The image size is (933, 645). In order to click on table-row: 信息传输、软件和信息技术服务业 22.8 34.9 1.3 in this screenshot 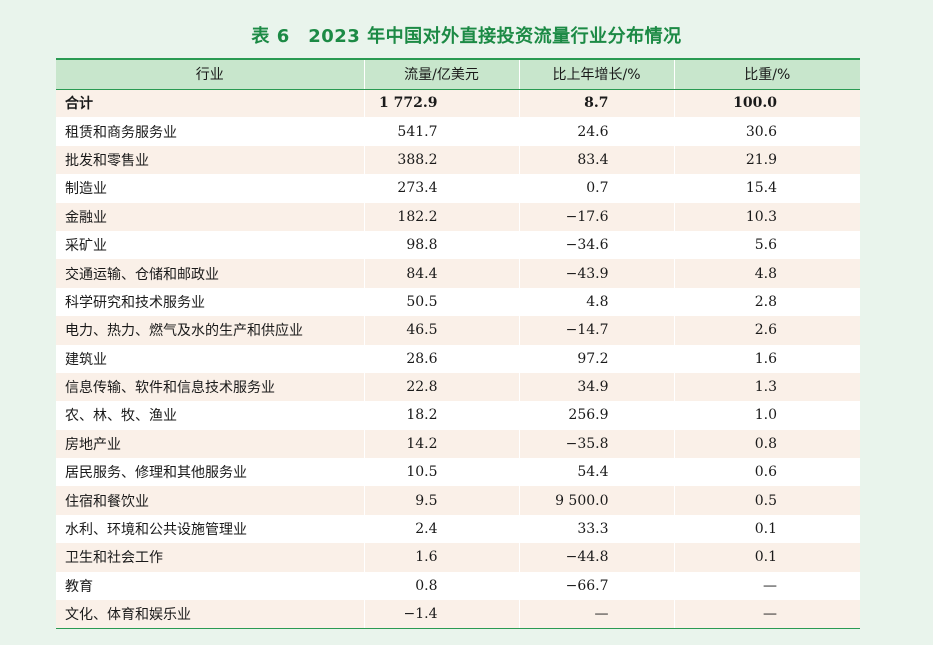, I will do `click(458, 387)`.